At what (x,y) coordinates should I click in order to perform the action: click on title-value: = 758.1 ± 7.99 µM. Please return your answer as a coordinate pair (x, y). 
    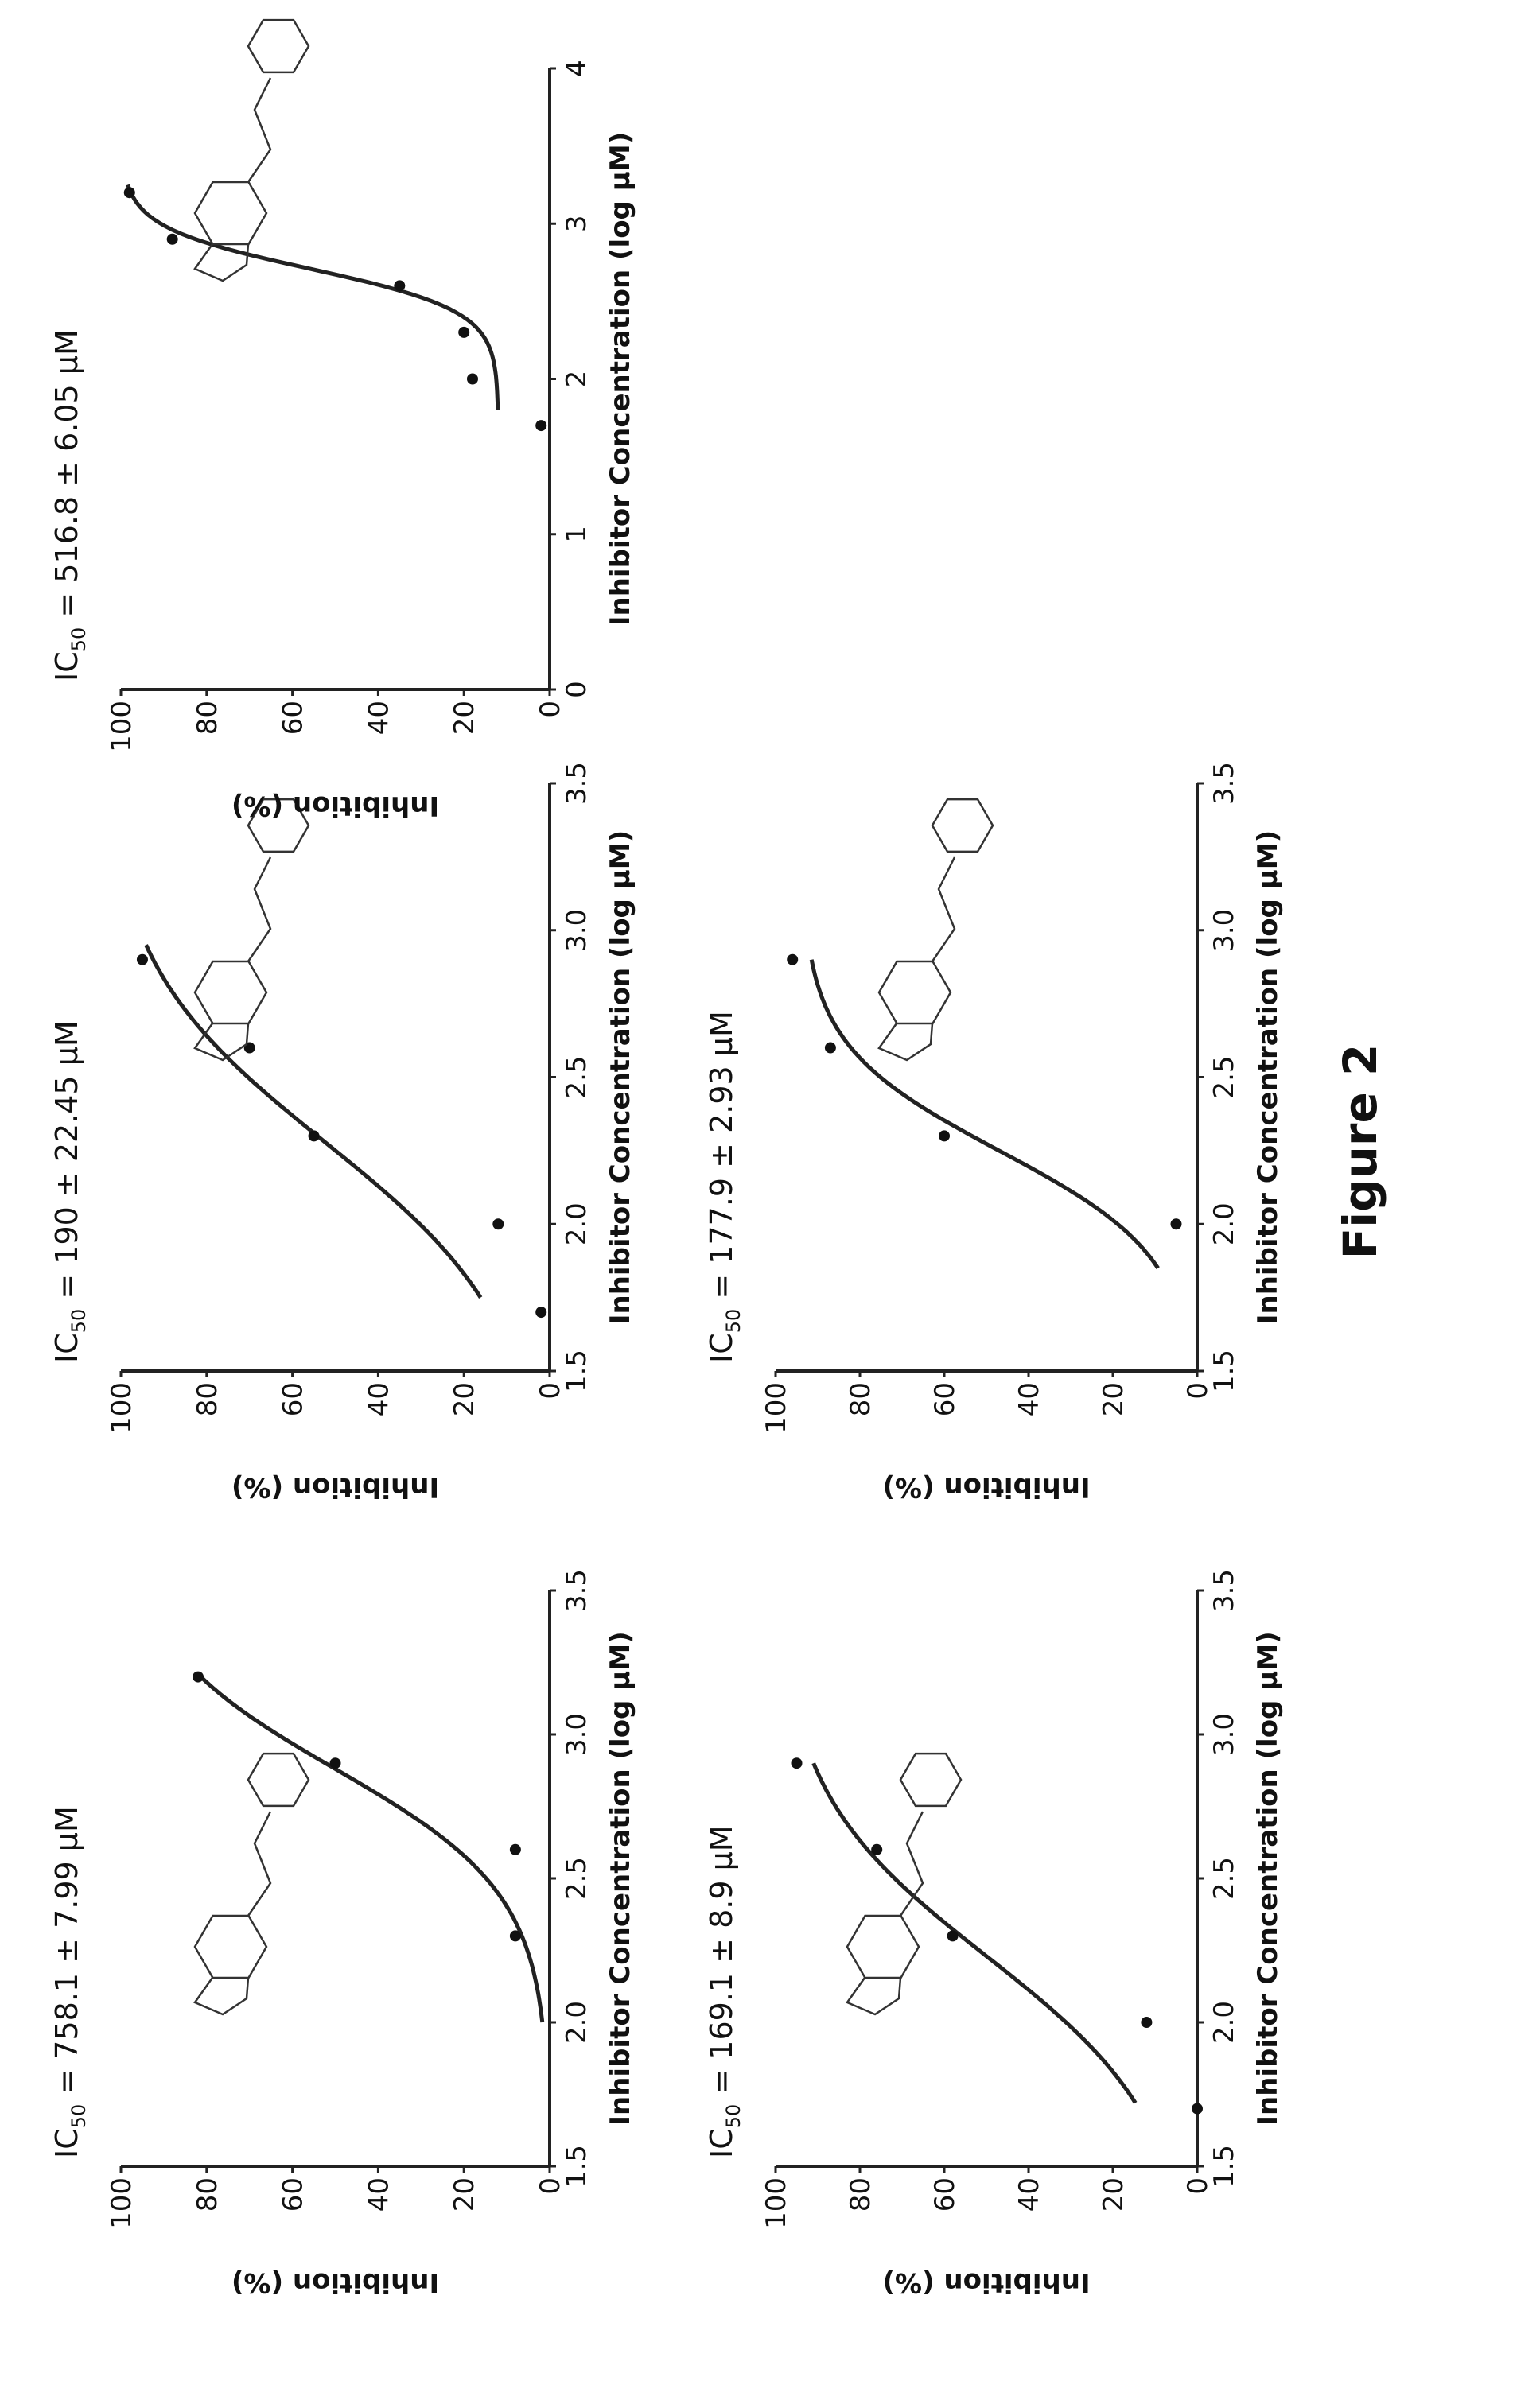
    Looking at the image, I should click on (66, 1955).